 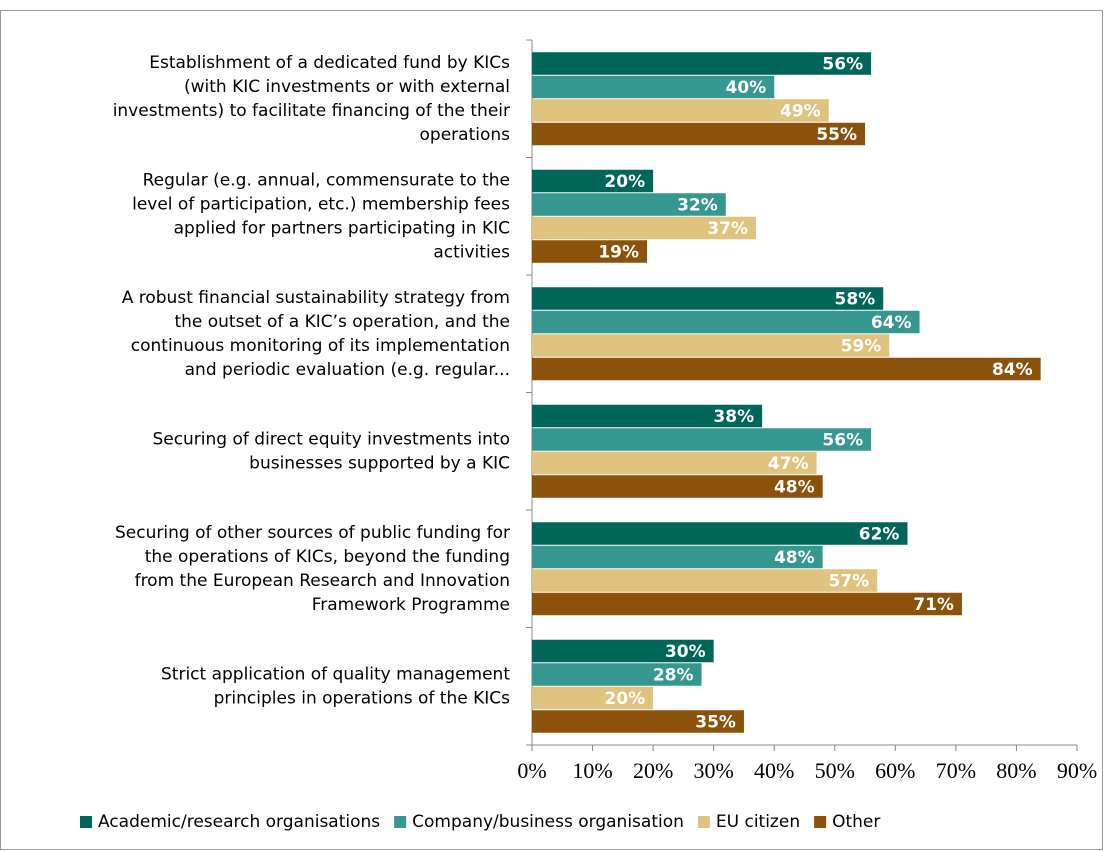 What do you see at coordinates (855, 300) in the screenshot?
I see `value-label: 58%` at bounding box center [855, 300].